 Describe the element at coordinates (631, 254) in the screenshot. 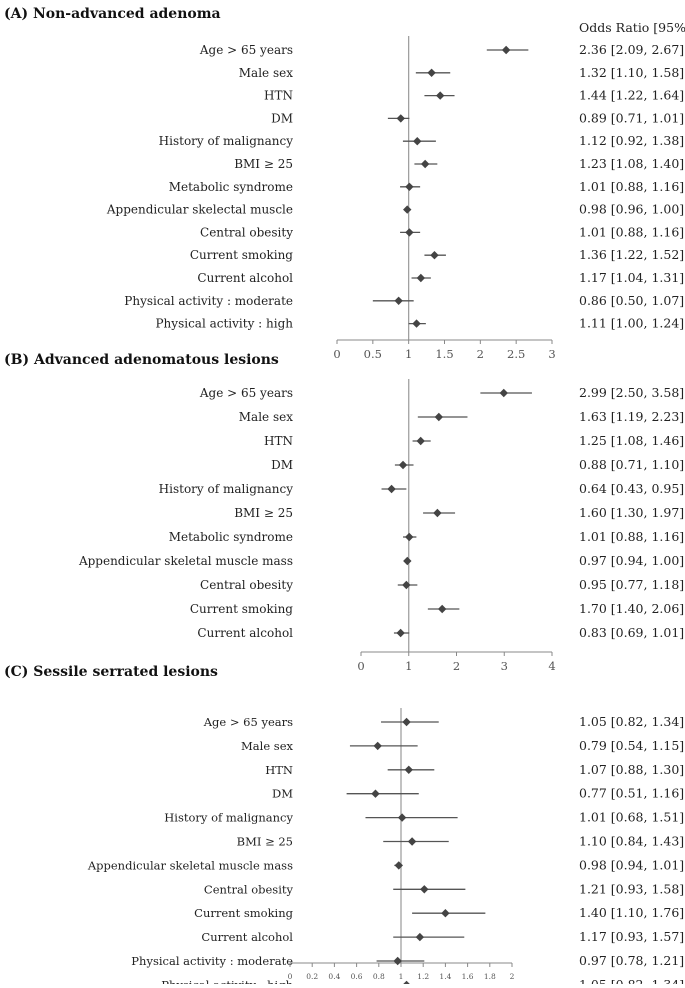

I see `odds-ratio-value: 1.36 [1.22, 1.52]` at that location.